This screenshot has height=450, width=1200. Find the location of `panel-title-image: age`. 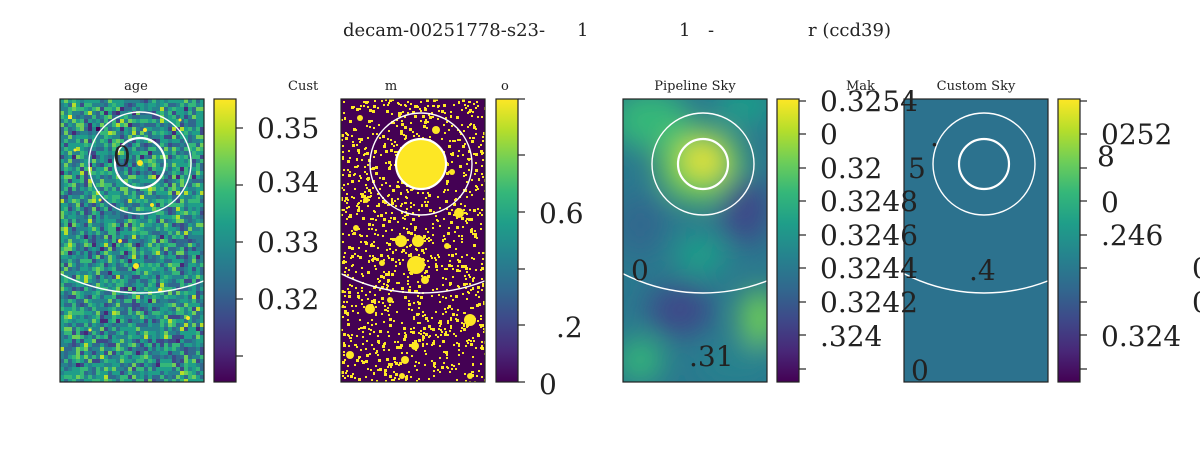

panel-title-image: age is located at coordinates (136, 86).